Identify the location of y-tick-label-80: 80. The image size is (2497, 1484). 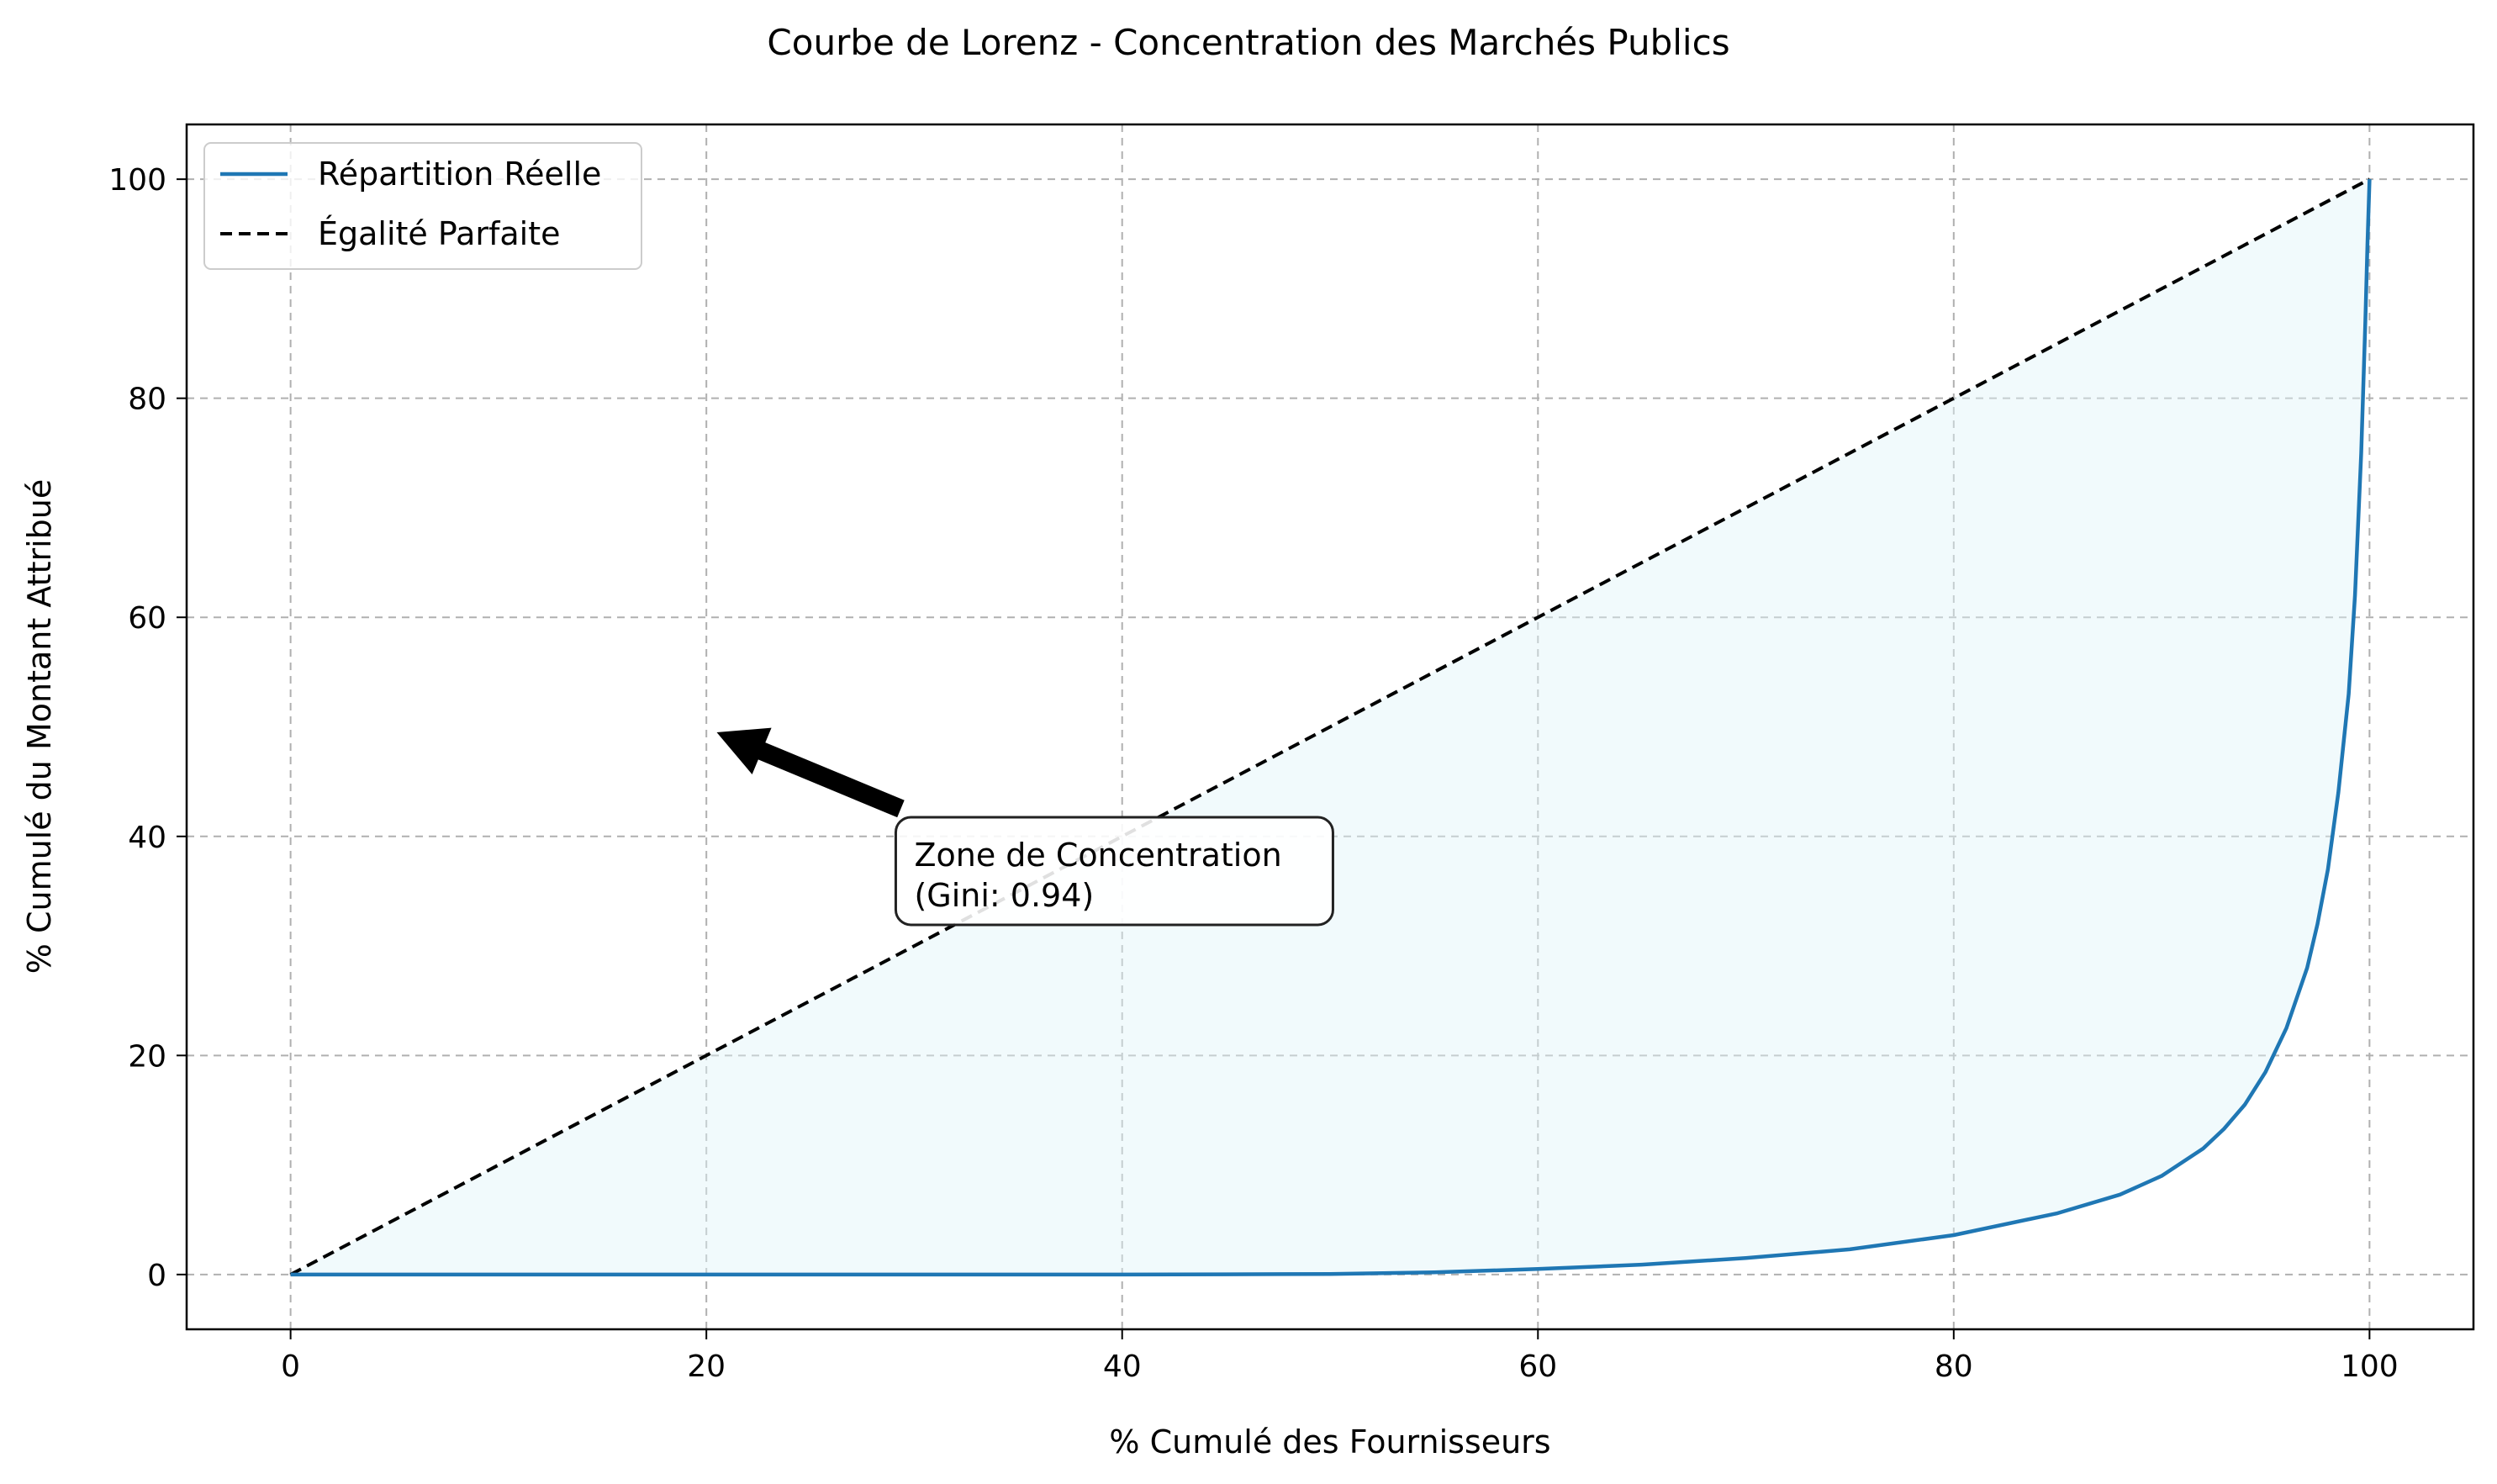
(147, 400).